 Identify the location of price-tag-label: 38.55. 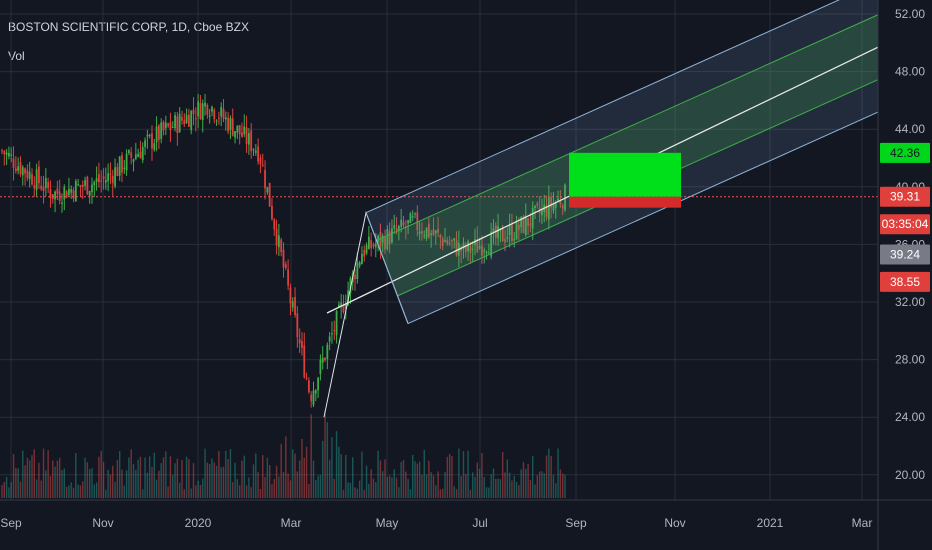
(905, 282).